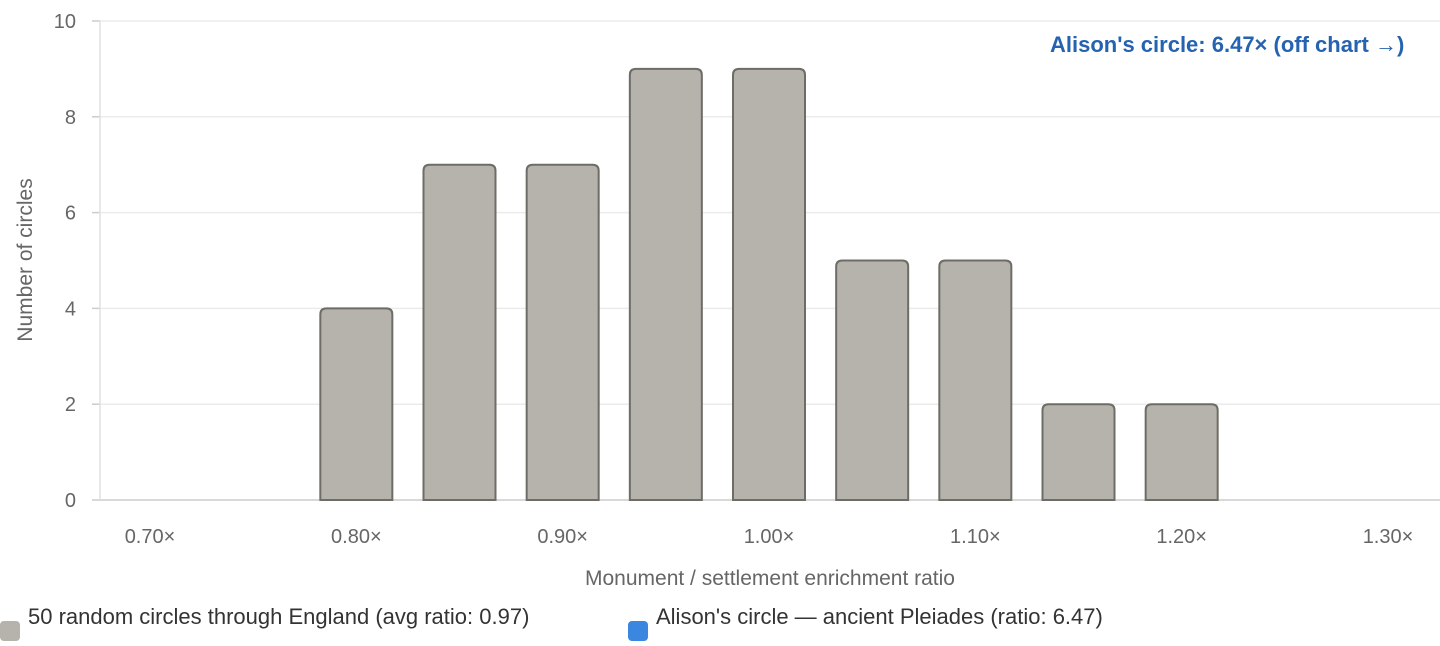 The image size is (1440, 646). I want to click on y-axis-title: Number of circles, so click(25, 259).